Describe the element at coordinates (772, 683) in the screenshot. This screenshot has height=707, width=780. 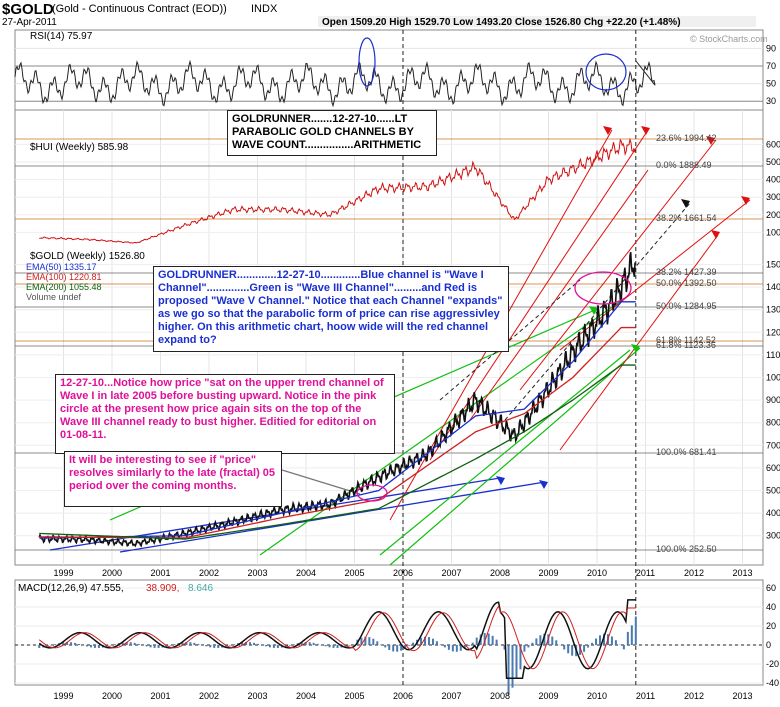
I see `macd-tick-label: -40` at that location.